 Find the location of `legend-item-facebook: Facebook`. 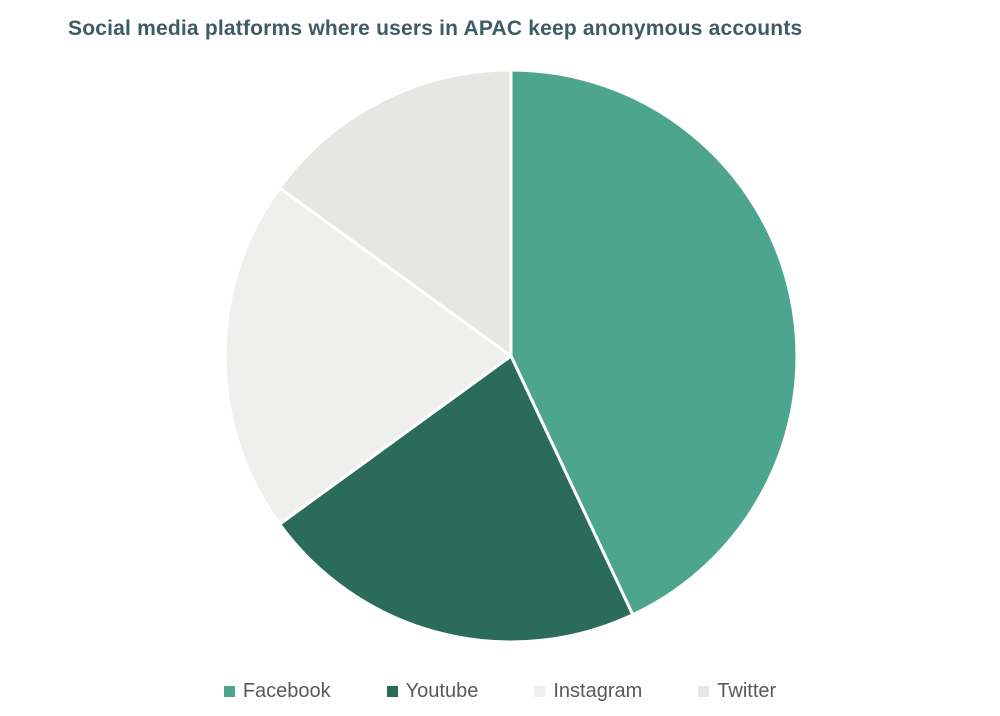

legend-item-facebook: Facebook is located at coordinates (277, 691).